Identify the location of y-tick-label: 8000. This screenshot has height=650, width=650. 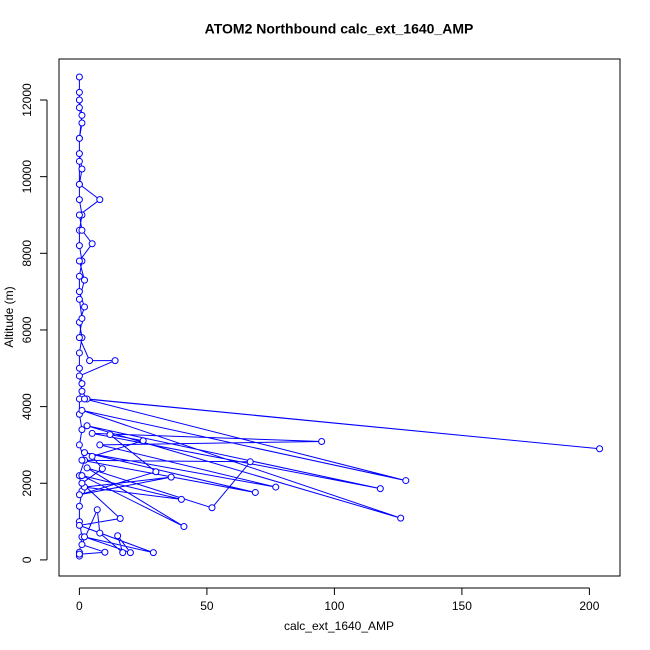
(27, 253).